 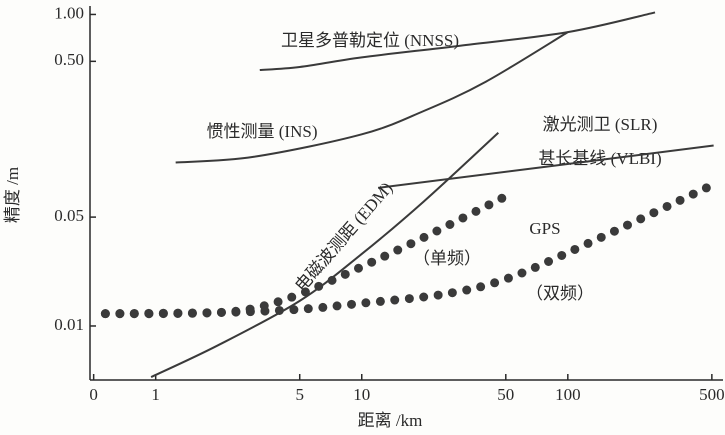 What do you see at coordinates (69, 12) in the screenshot?
I see `y-tick-label: 1.00` at bounding box center [69, 12].